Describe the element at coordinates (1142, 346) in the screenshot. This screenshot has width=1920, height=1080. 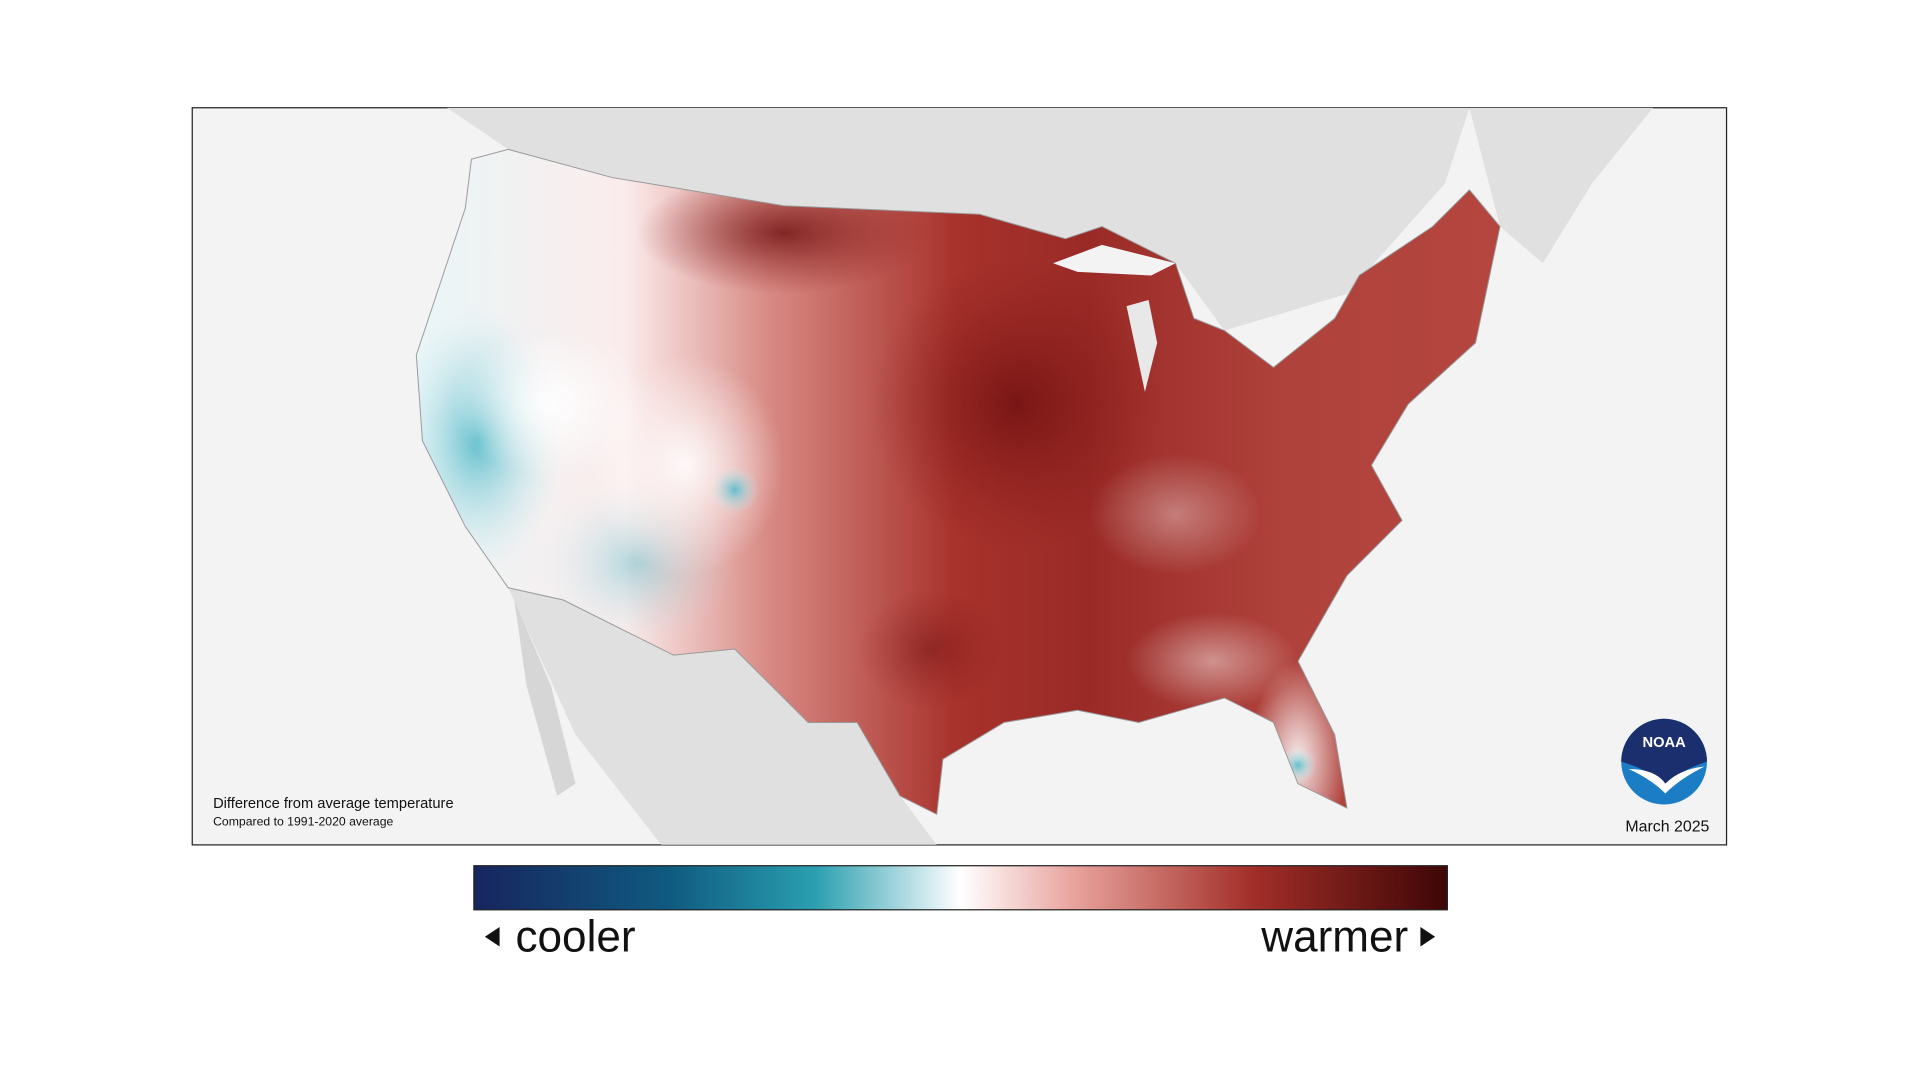
I see `lake-michigan` at that location.